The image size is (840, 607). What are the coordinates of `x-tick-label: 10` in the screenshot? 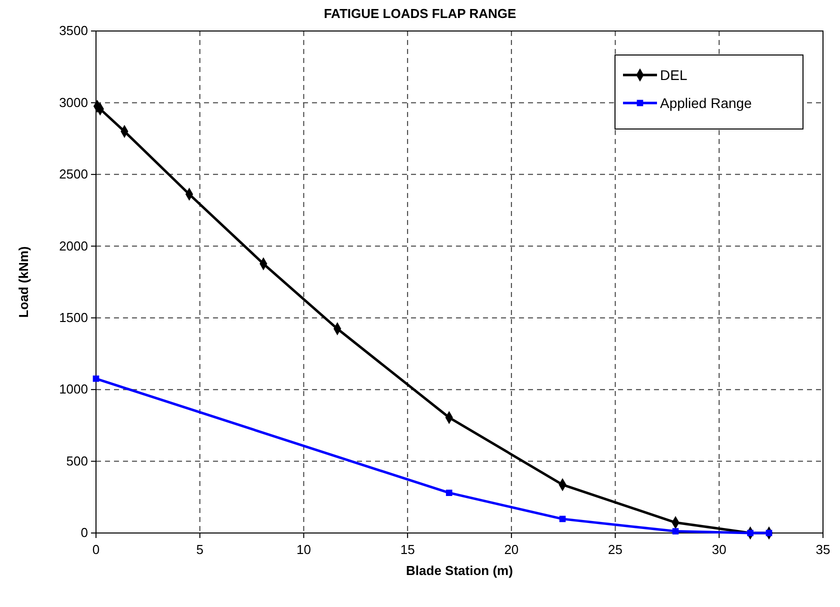 It's located at (303, 549).